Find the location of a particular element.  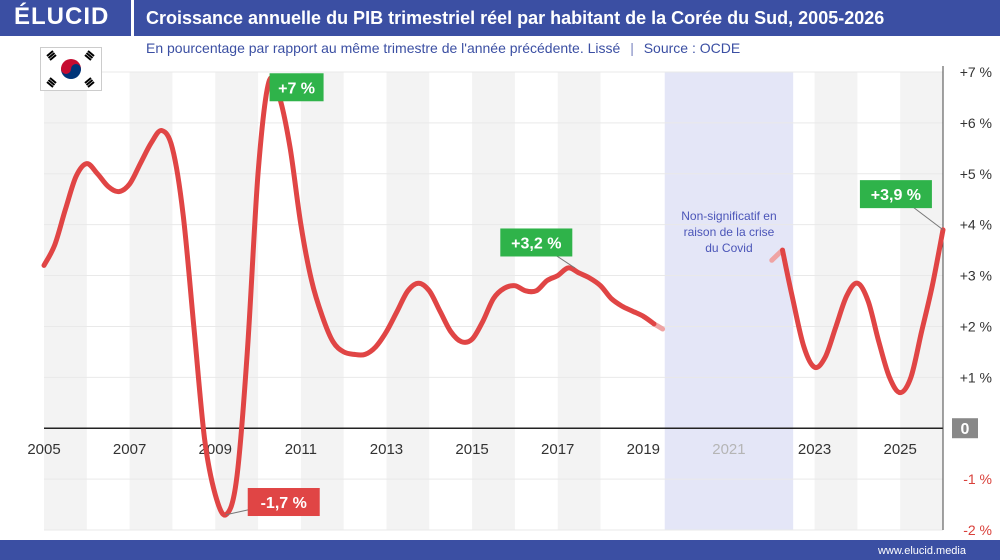

source-text: Source : OCDE is located at coordinates (692, 48).